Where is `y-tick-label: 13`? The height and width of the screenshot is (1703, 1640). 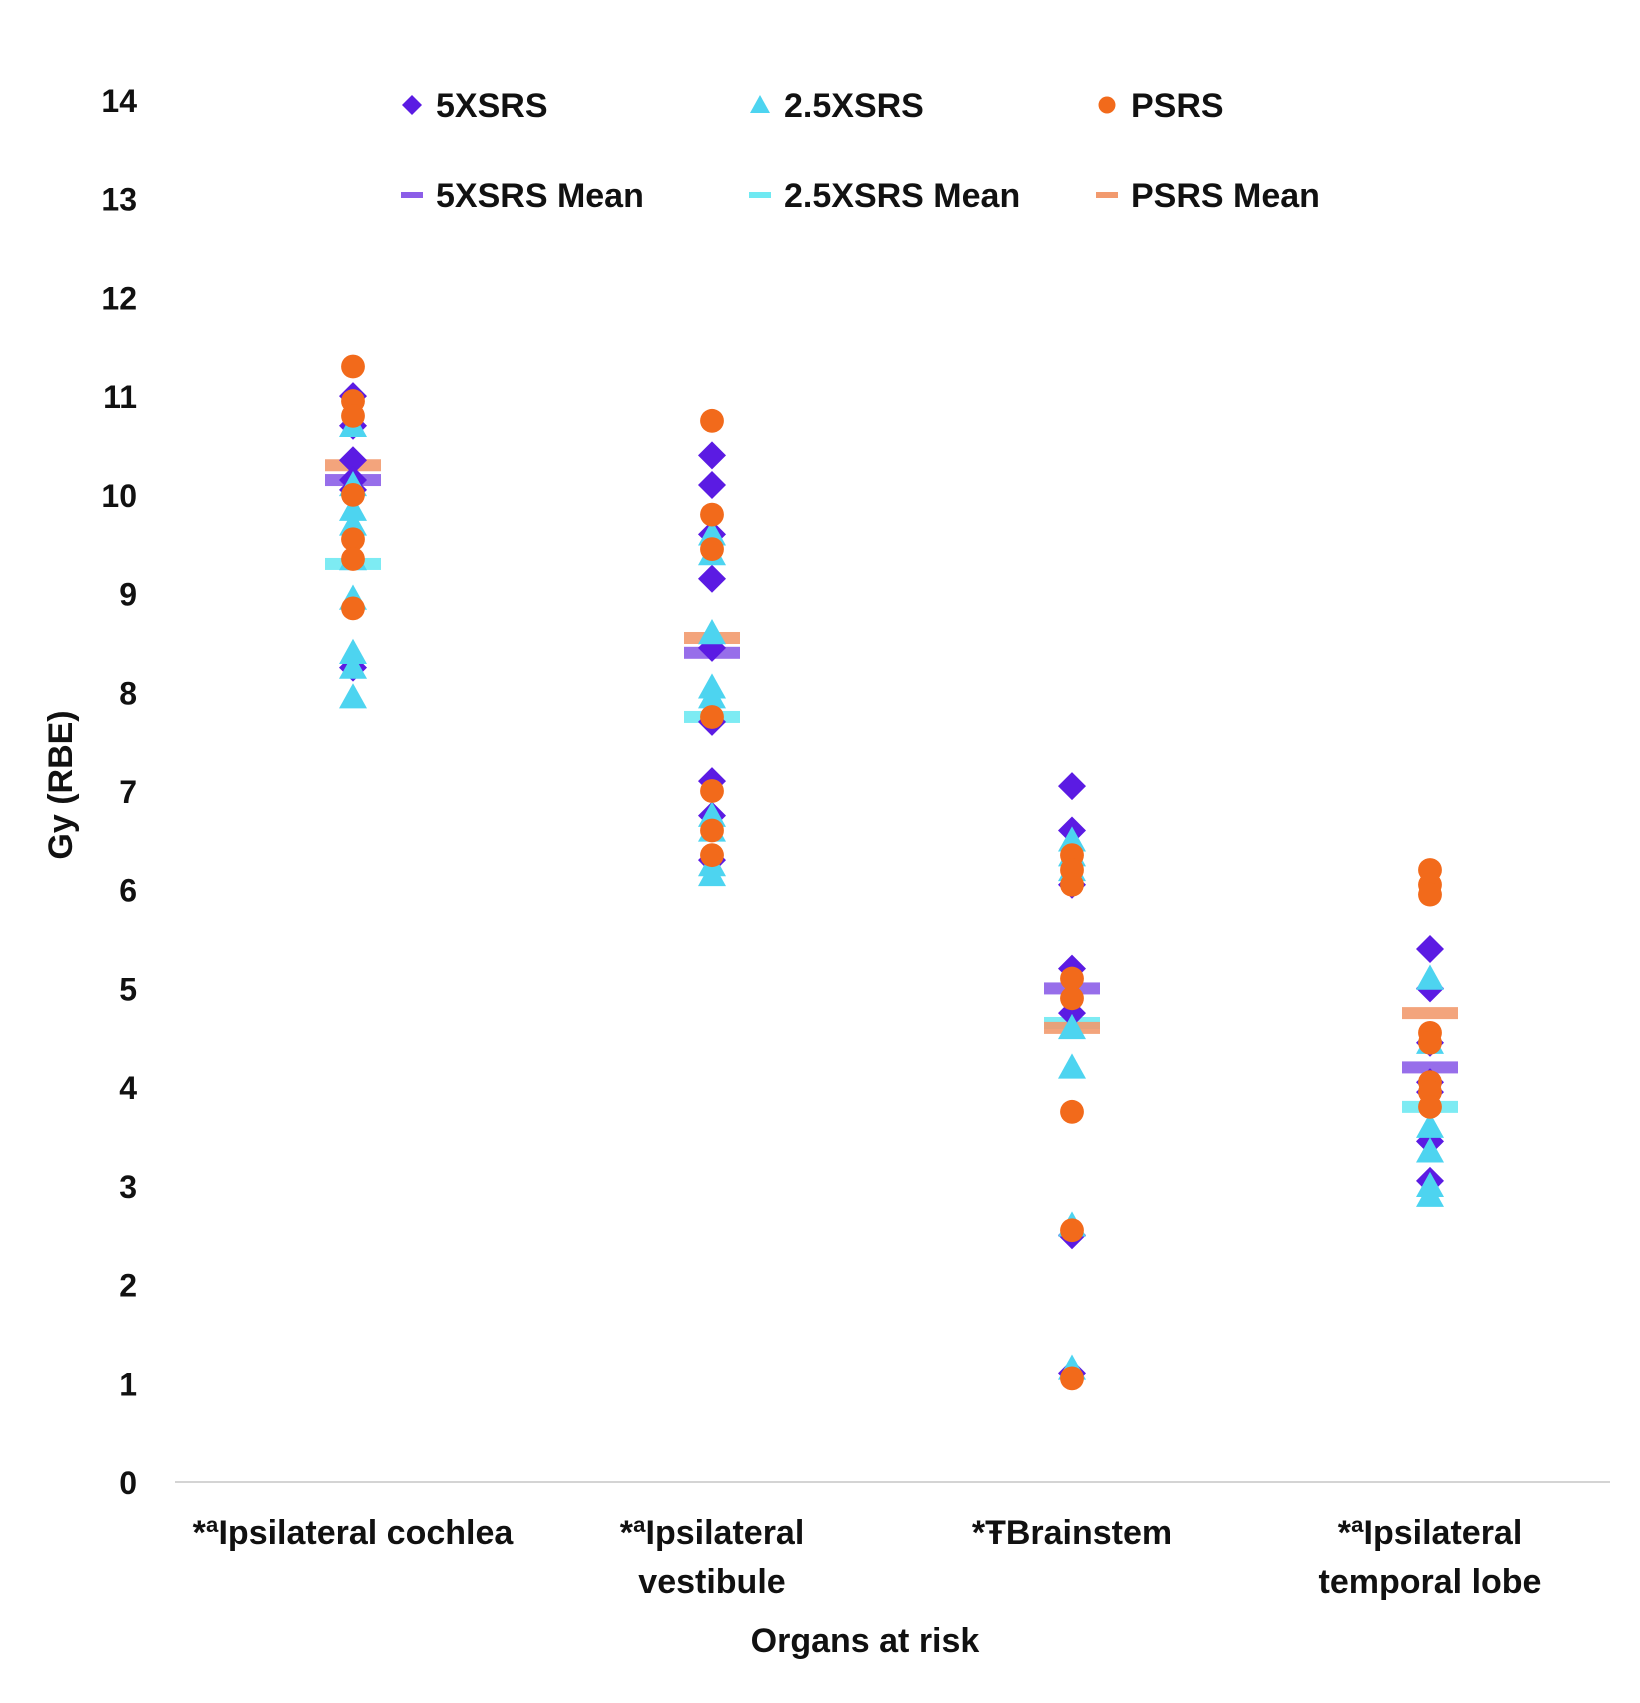 y-tick-label: 13 is located at coordinates (119, 200).